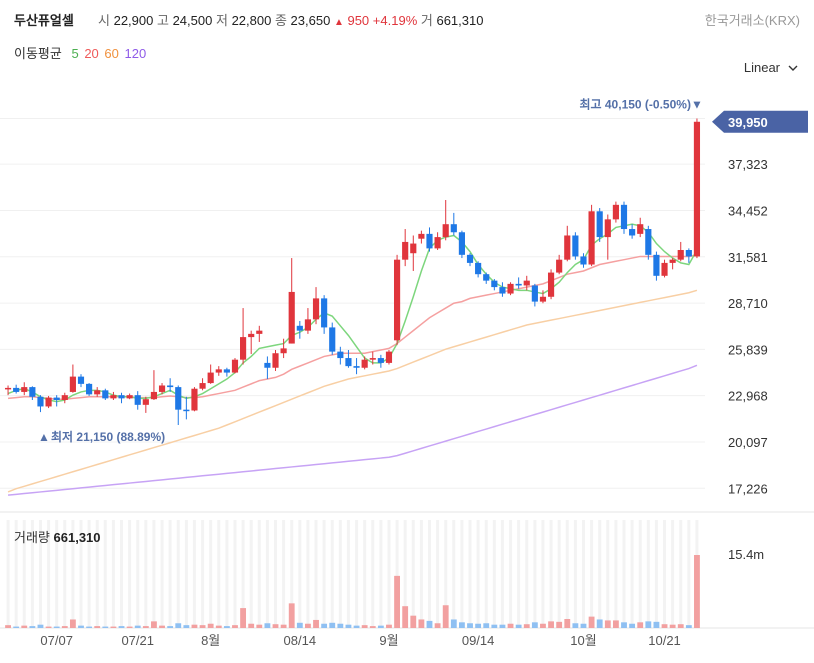 Image resolution: width=814 pixels, height=663 pixels. What do you see at coordinates (697, 105) in the screenshot?
I see `high-annotation-arrow: ▼` at bounding box center [697, 105].